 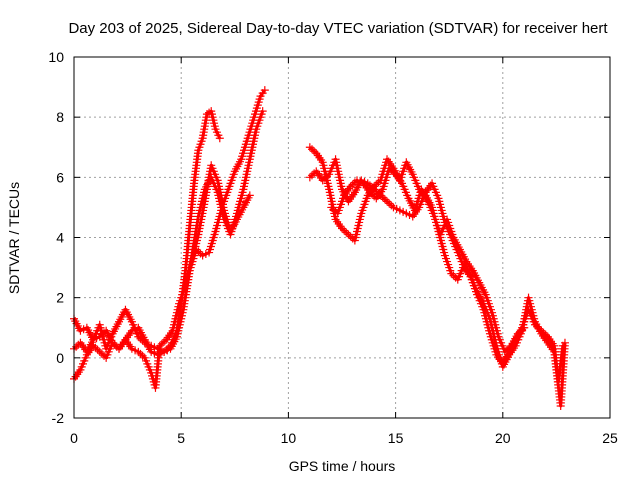 I want to click on y-tick-label: 8, so click(x=60, y=117).